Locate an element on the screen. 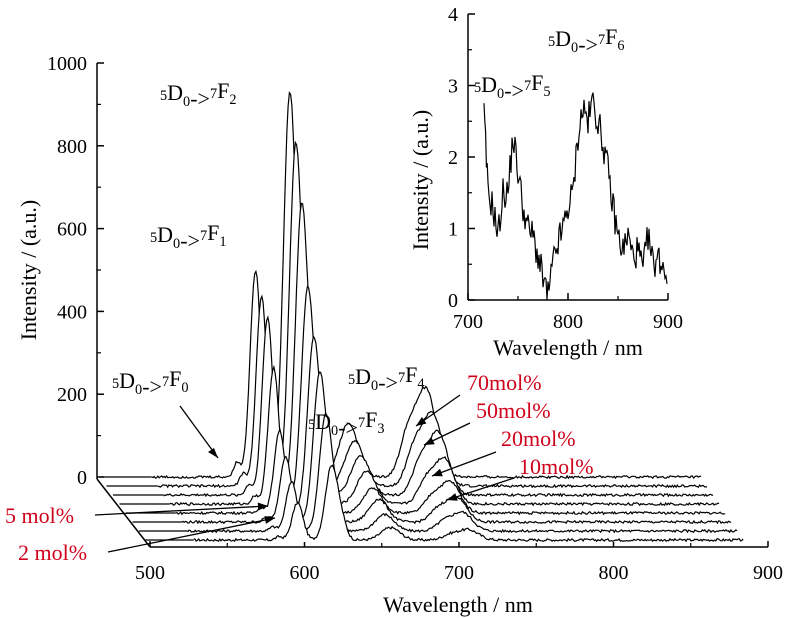  y-axis-label: Intensity / (a.u.) is located at coordinates (28, 270).